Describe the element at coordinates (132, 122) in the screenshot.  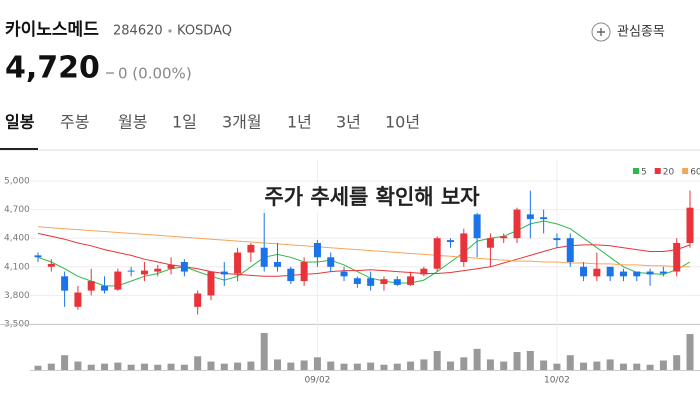
I see `tab: 월봉` at that location.